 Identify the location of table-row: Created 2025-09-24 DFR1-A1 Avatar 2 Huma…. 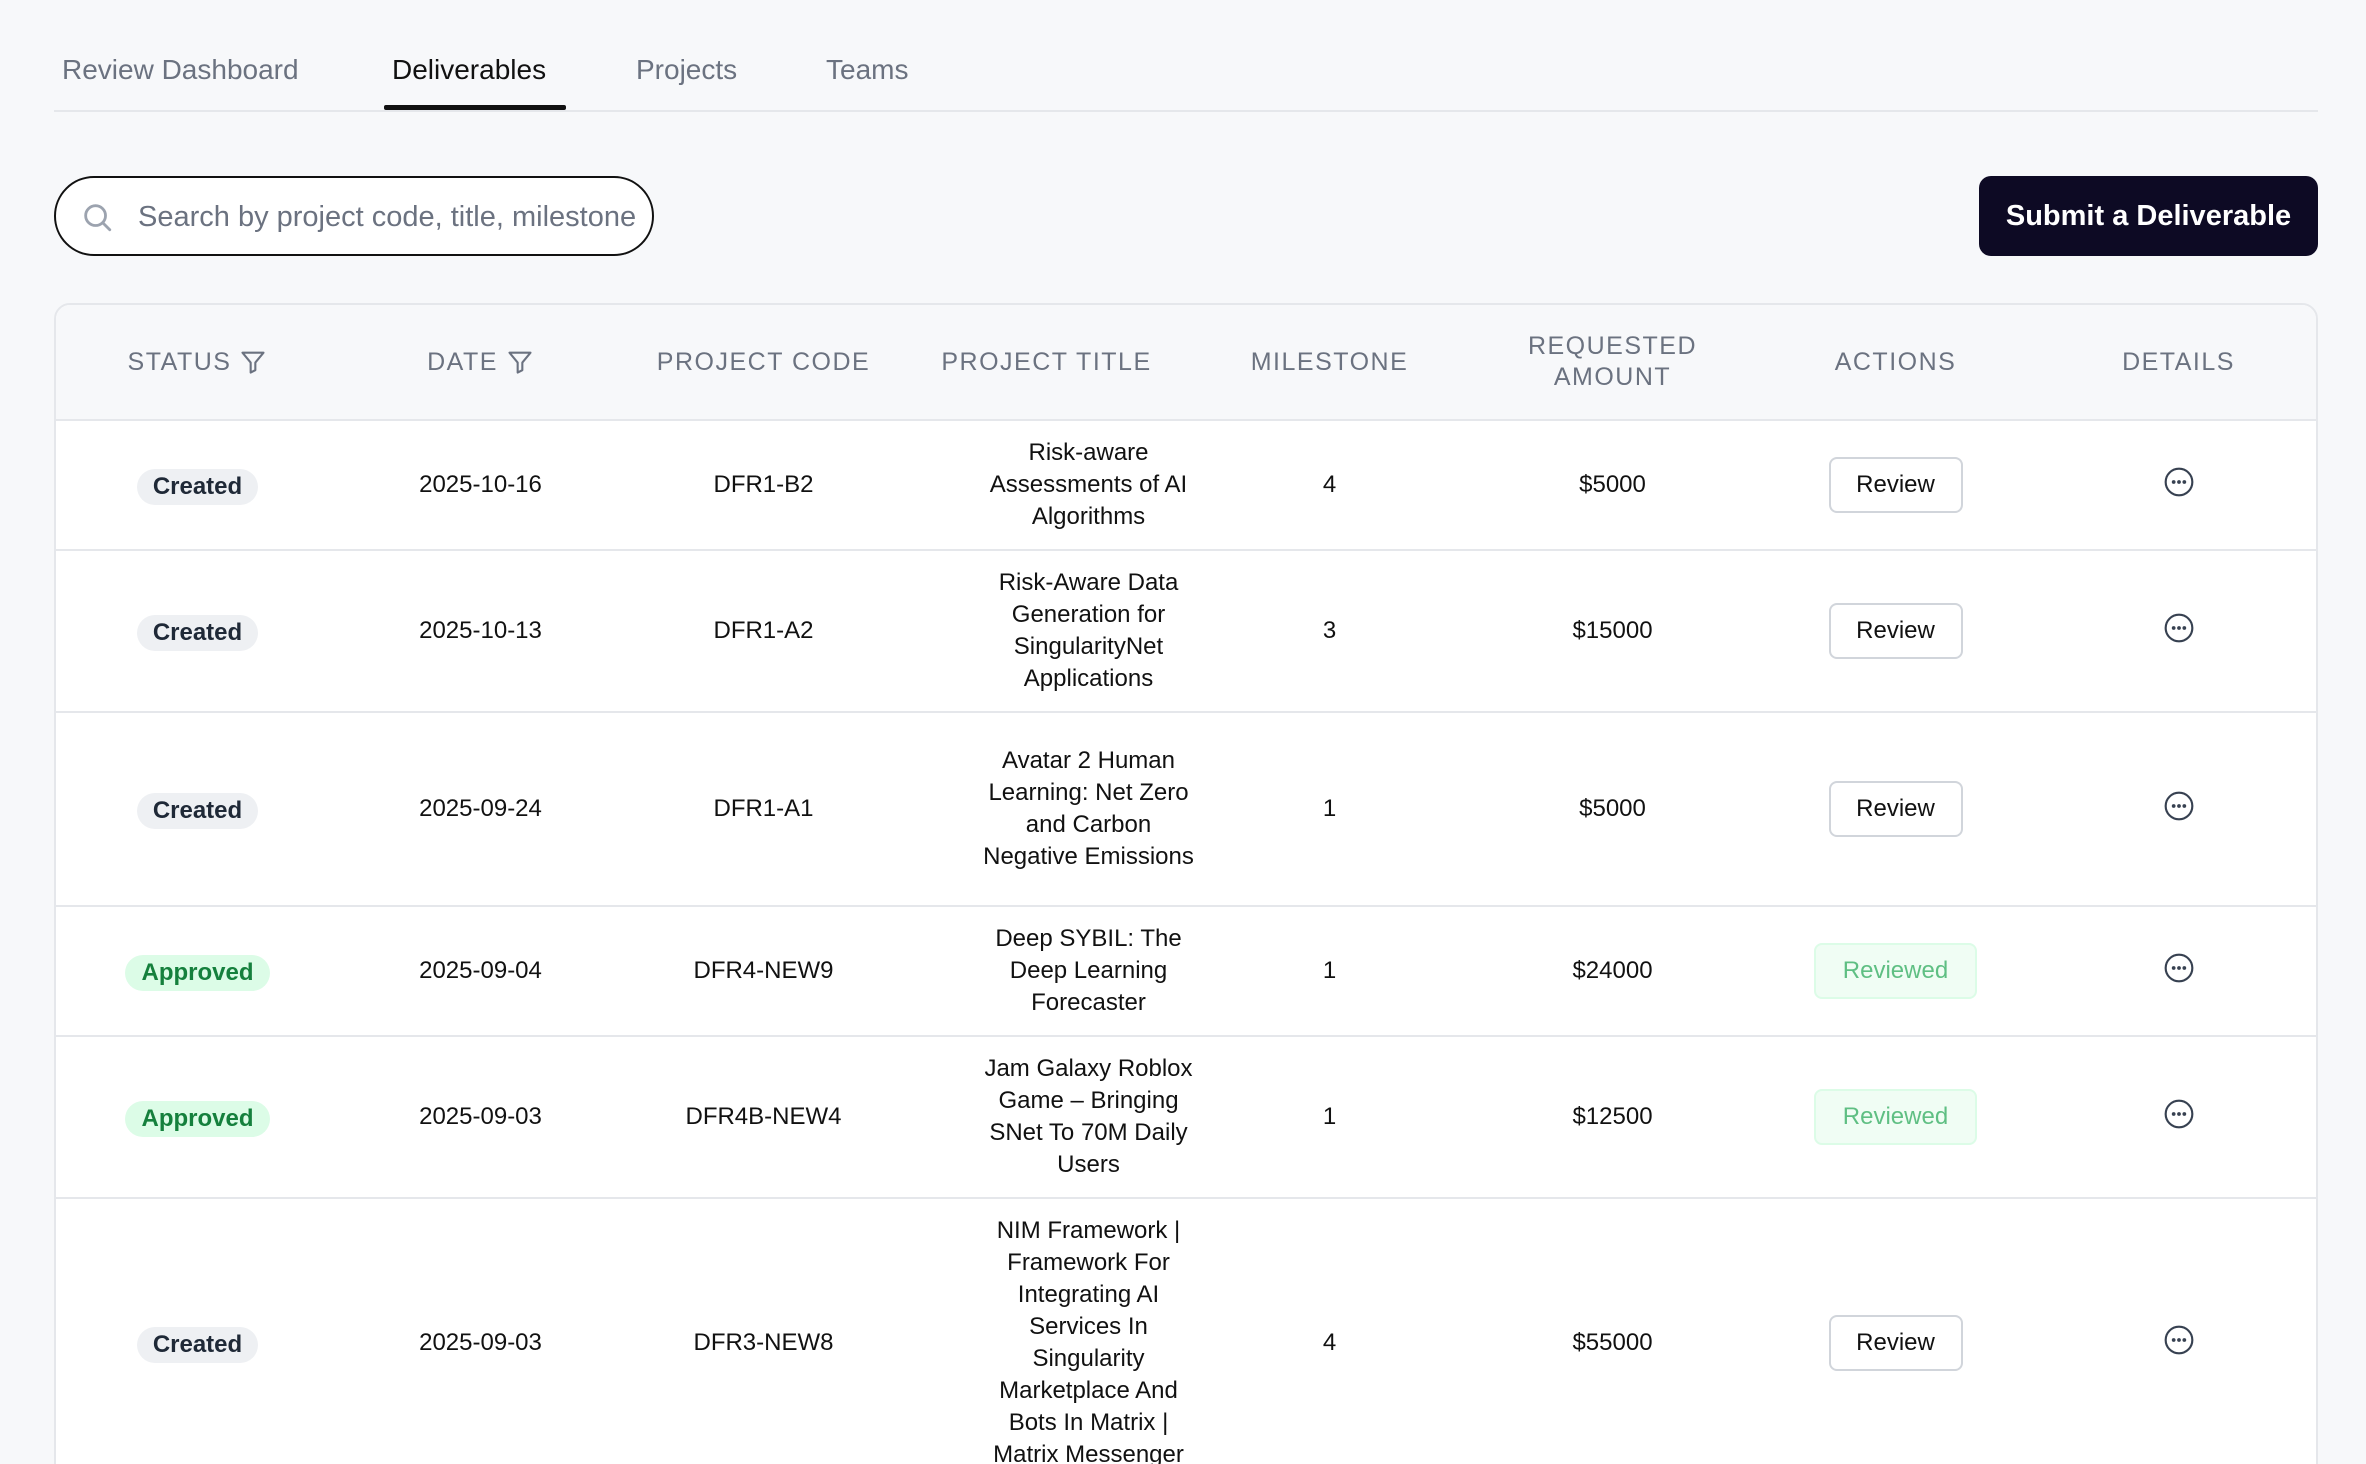
(1186, 810).